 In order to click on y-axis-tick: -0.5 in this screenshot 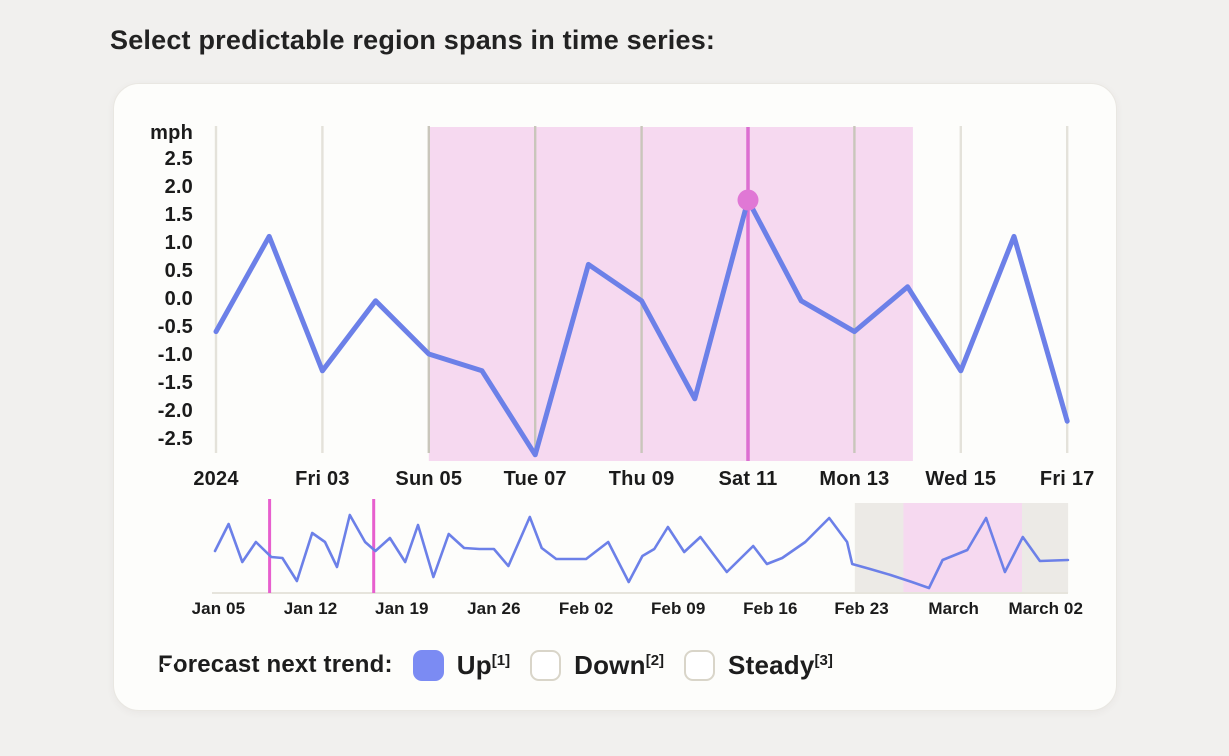, I will do `click(175, 327)`.